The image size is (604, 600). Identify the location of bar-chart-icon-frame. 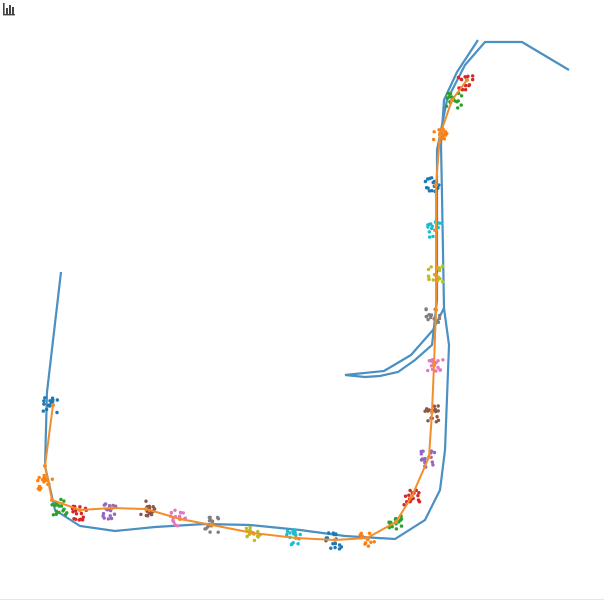
(4, 9).